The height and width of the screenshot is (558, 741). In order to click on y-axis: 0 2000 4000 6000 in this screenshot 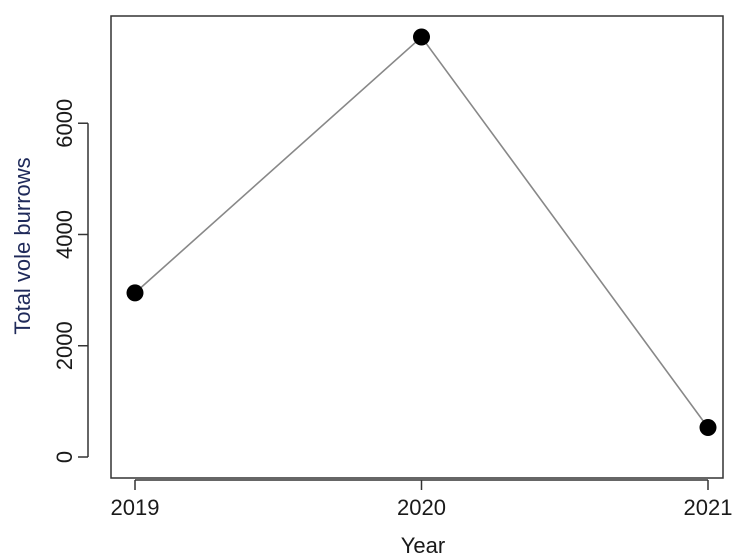, I will do `click(70, 281)`.